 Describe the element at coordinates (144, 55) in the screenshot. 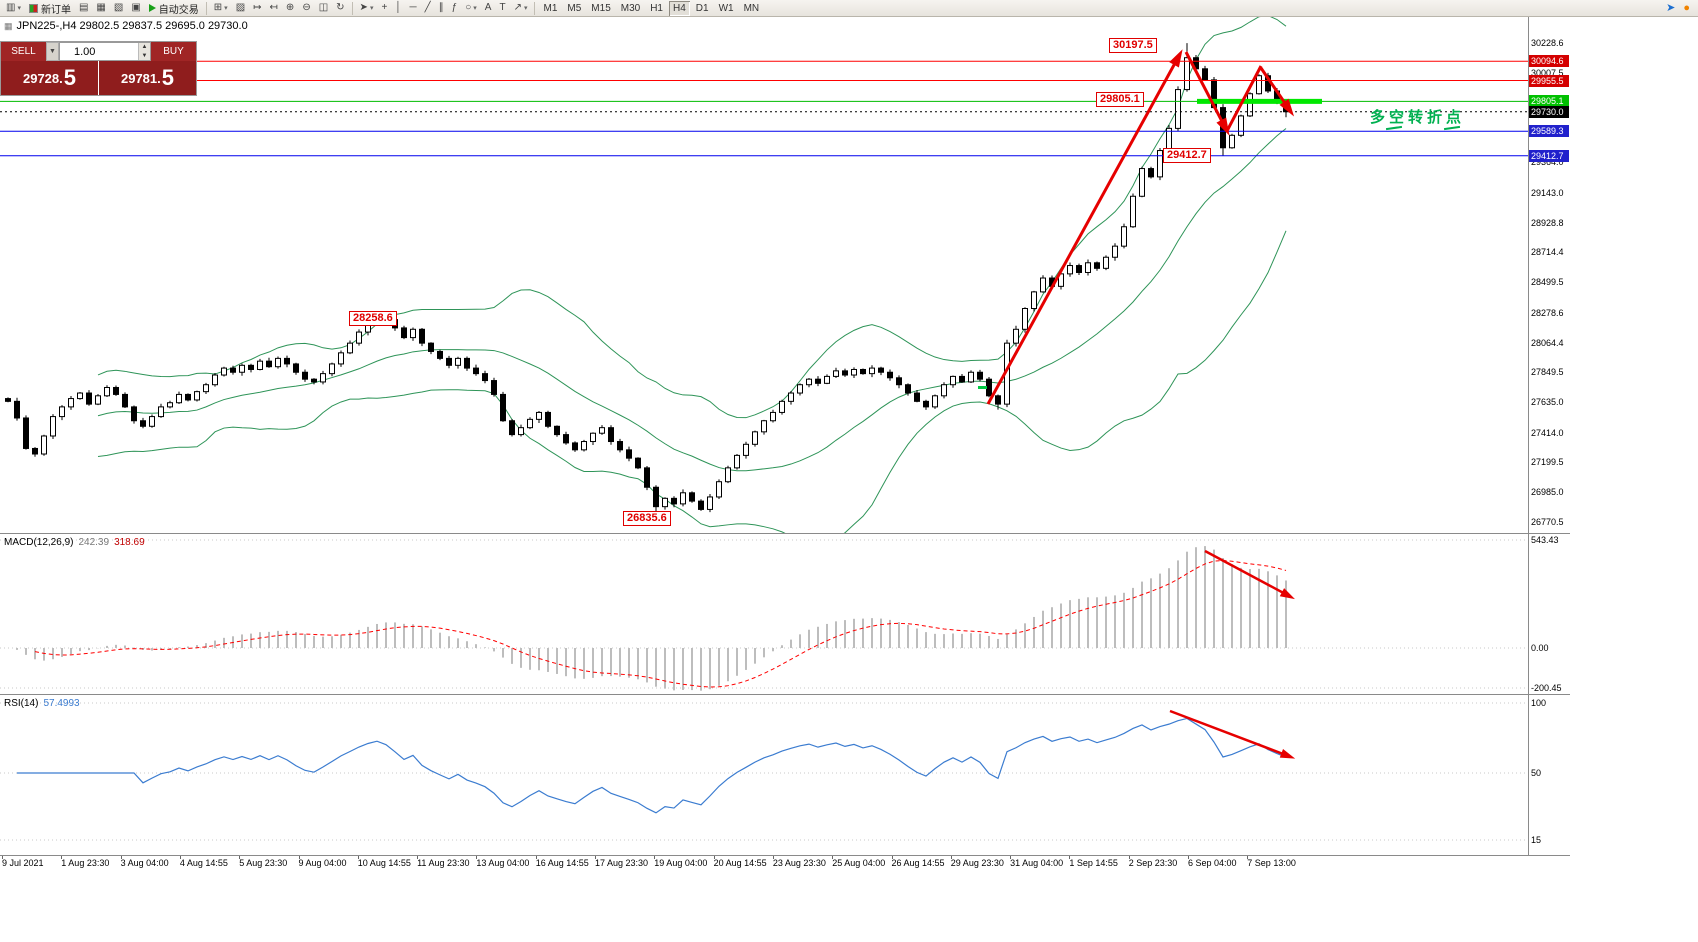

I see `volume-down-button: ▼` at that location.